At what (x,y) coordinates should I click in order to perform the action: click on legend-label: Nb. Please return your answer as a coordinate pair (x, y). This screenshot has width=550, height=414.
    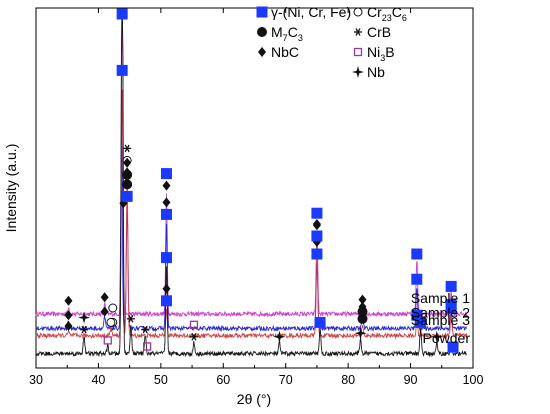
    Looking at the image, I should click on (376, 72).